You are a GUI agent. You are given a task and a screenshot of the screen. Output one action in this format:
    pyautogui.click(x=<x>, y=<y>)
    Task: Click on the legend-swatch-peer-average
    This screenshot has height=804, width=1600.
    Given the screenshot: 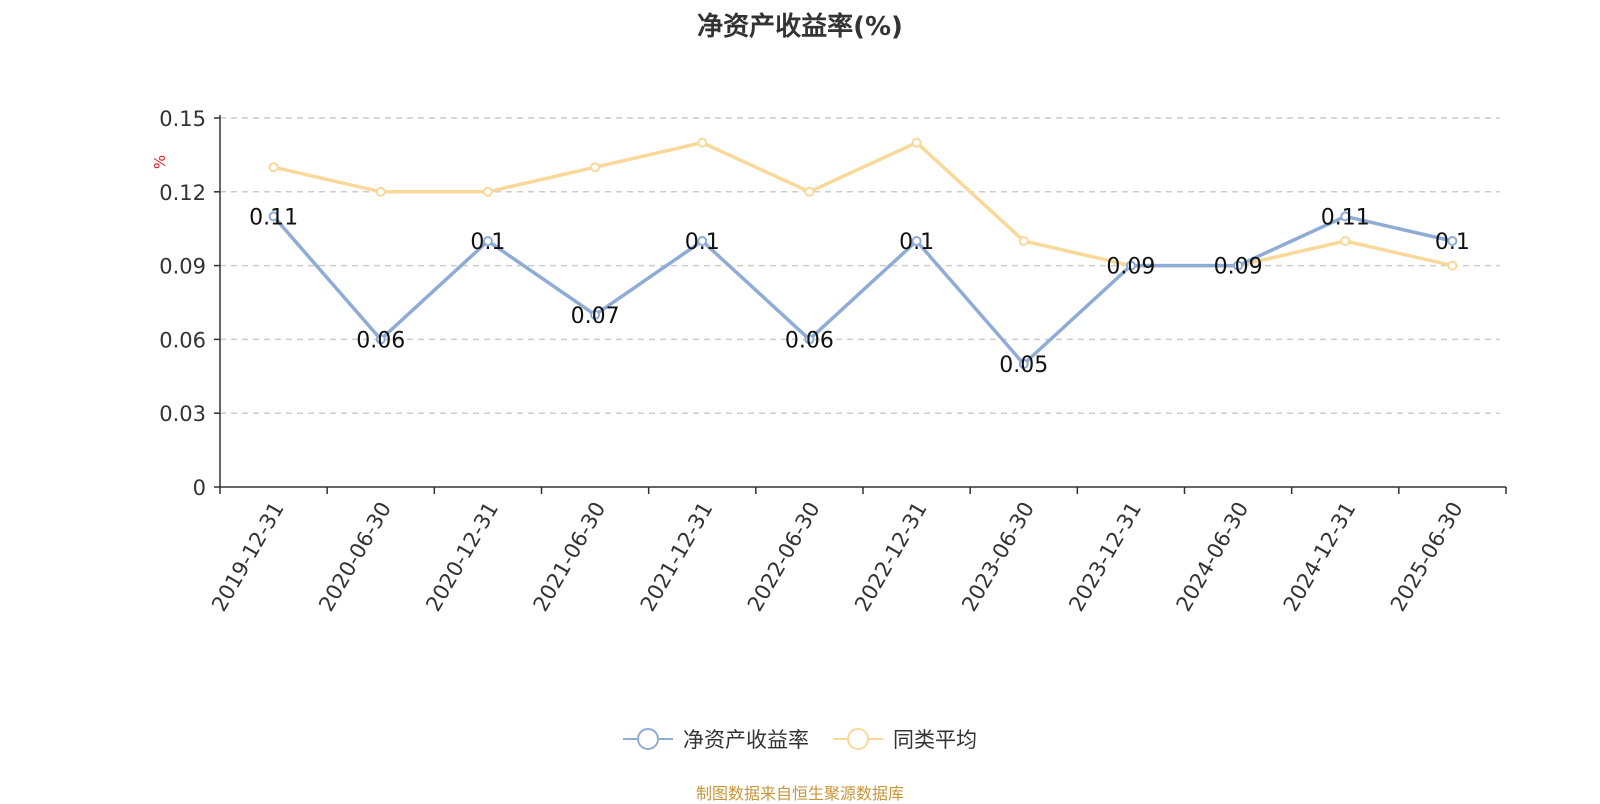 What is the action you would take?
    pyautogui.click(x=858, y=739)
    